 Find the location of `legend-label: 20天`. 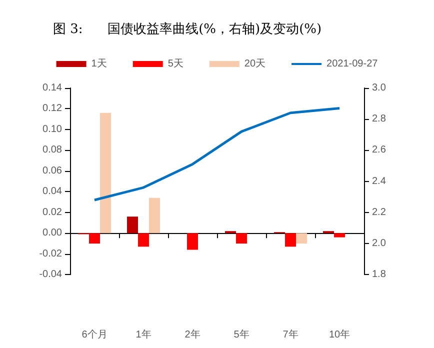

legend-label: 20天 is located at coordinates (255, 64).